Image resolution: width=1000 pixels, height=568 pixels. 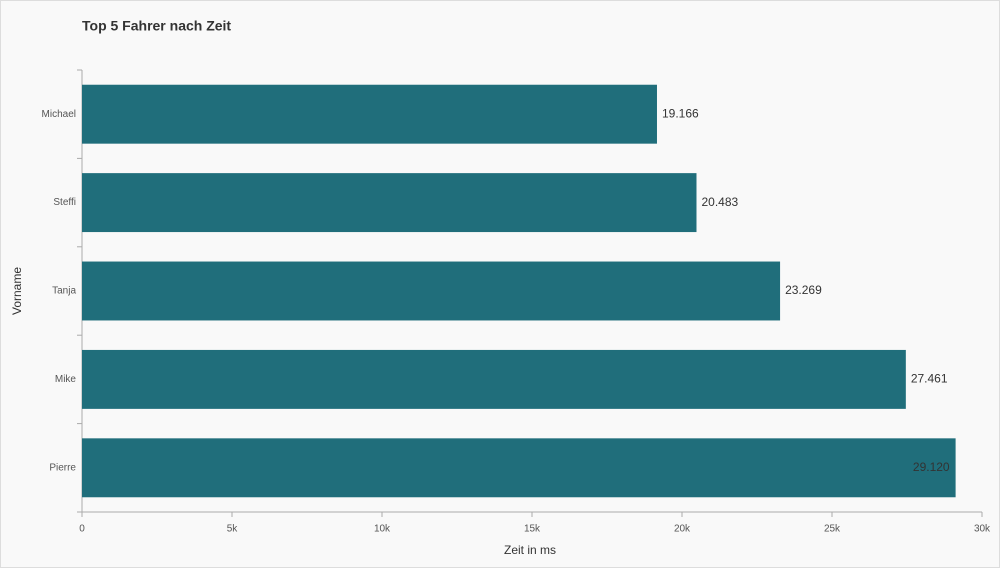 I want to click on x-tick-label: 10k, so click(x=382, y=529).